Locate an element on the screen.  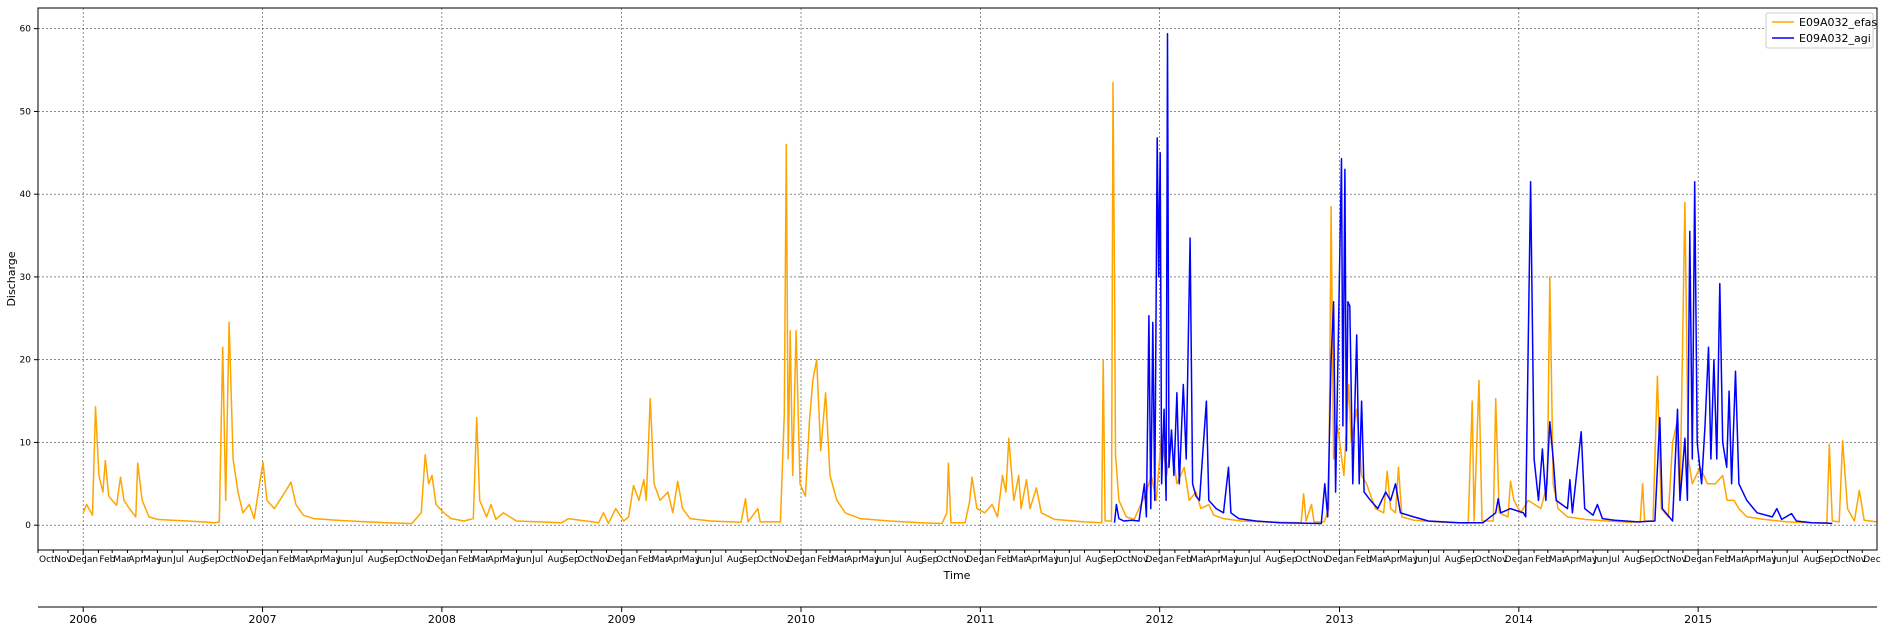
year-tick-label: 2015 is located at coordinates (1698, 619).